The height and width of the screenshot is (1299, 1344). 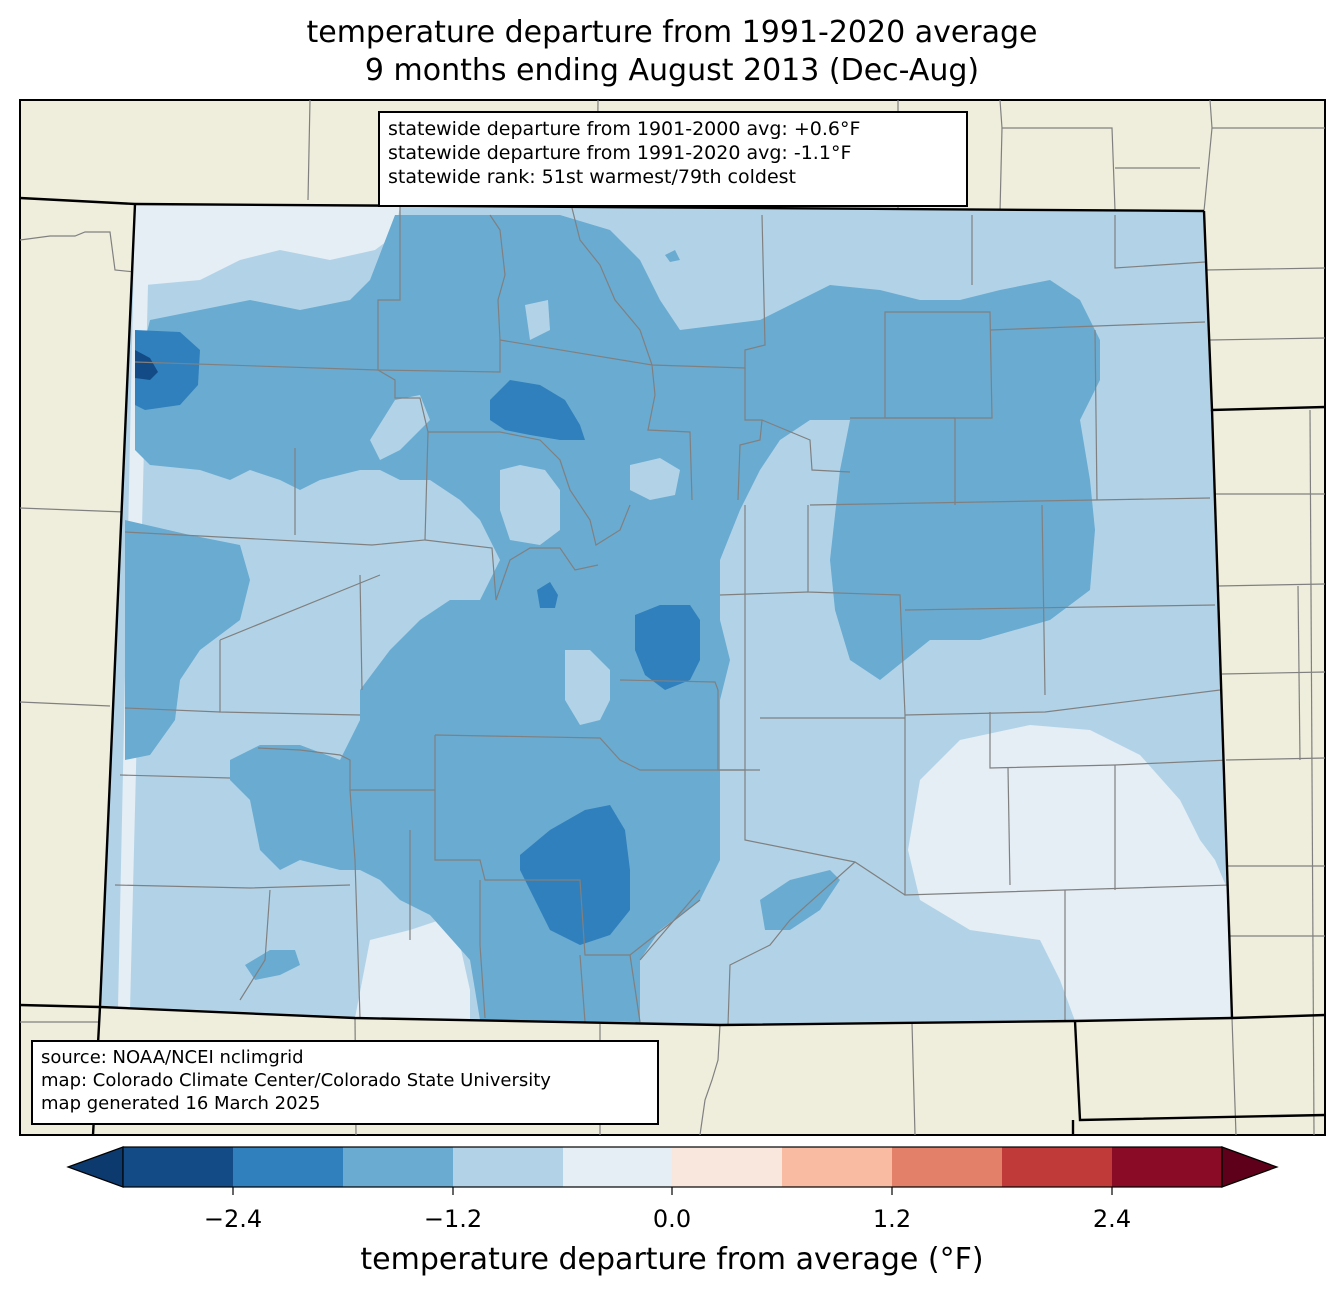 What do you see at coordinates (272, 965) in the screenshot?
I see `class-1.2-1.8-below-sw-spot` at bounding box center [272, 965].